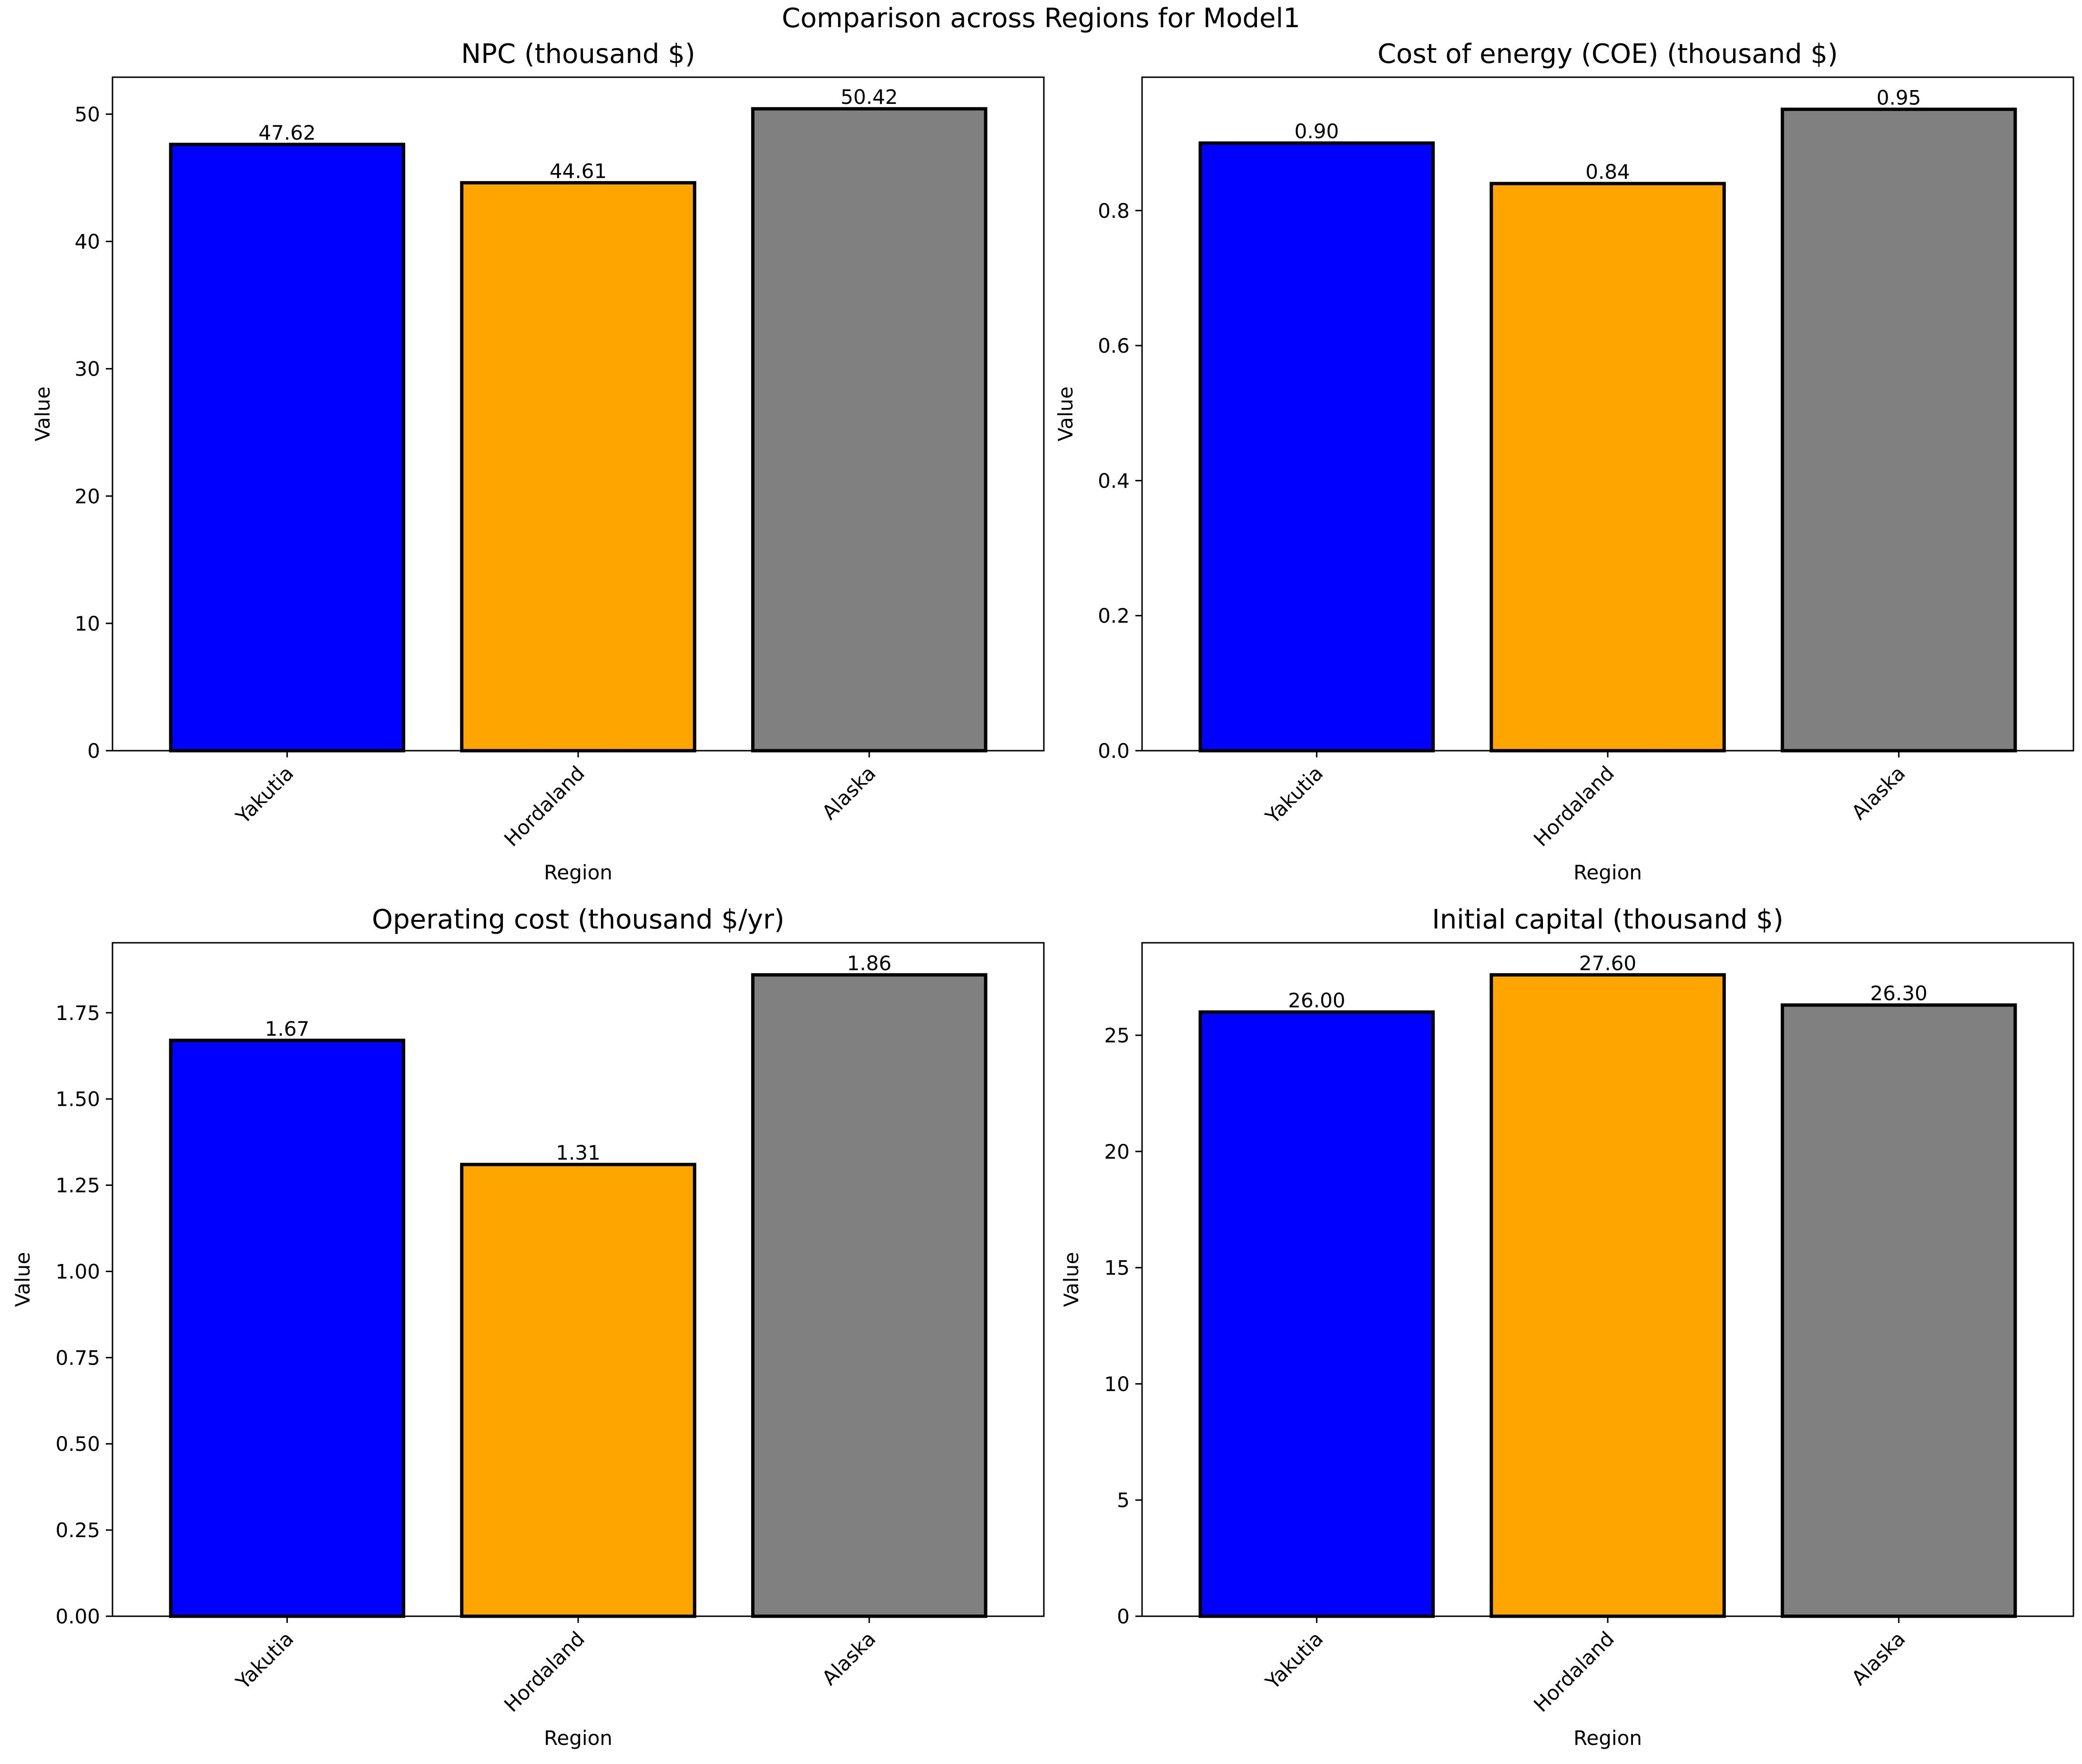  What do you see at coordinates (1316, 1001) in the screenshot?
I see `data-label: 26.00` at bounding box center [1316, 1001].